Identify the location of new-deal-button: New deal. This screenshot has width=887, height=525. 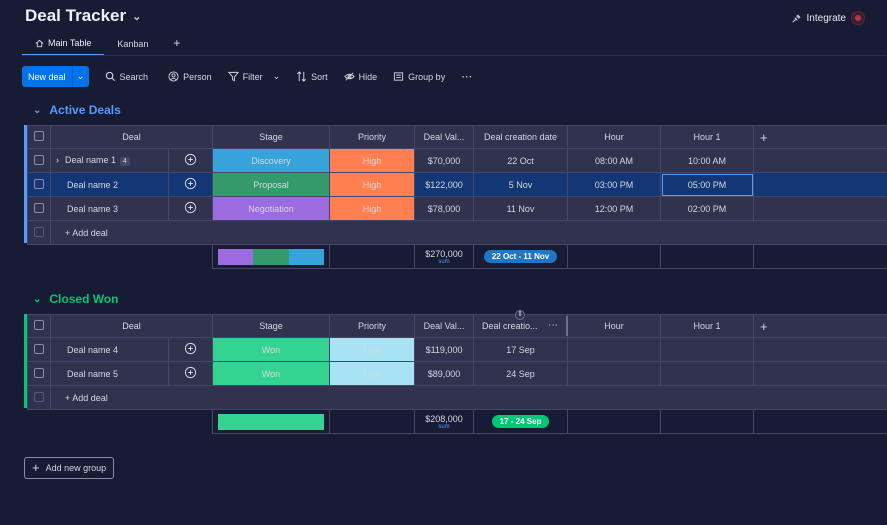
(47, 76).